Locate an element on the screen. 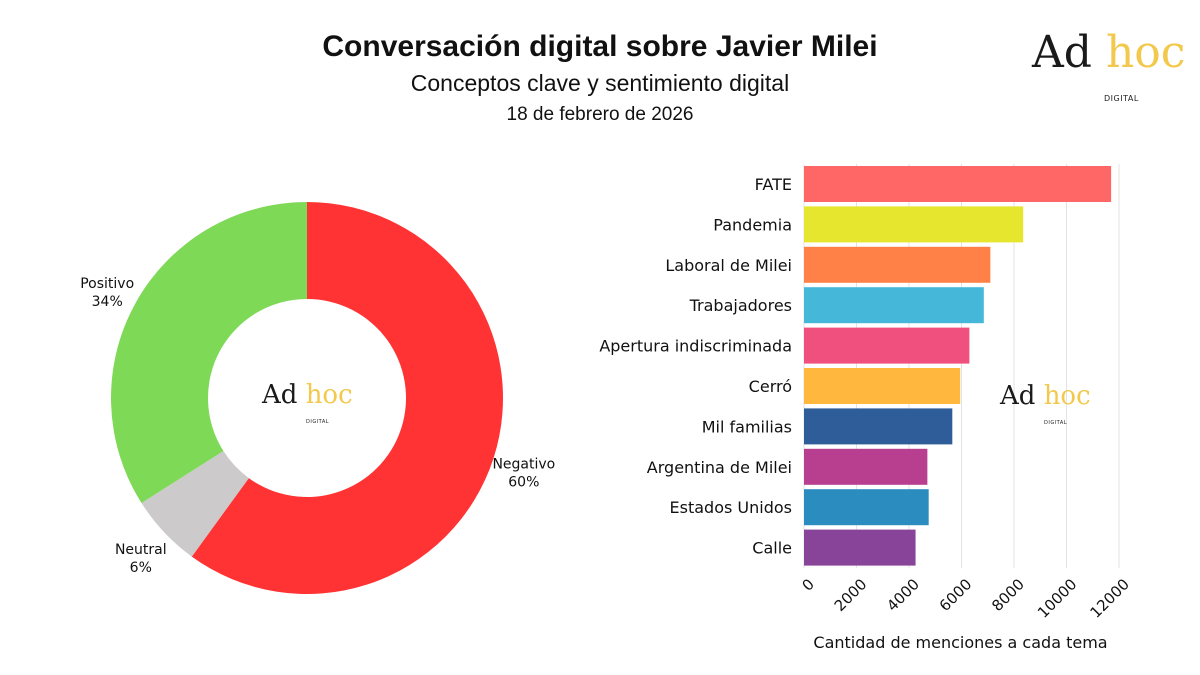  x-tick-label-10000: 10000 is located at coordinates (1057, 598).